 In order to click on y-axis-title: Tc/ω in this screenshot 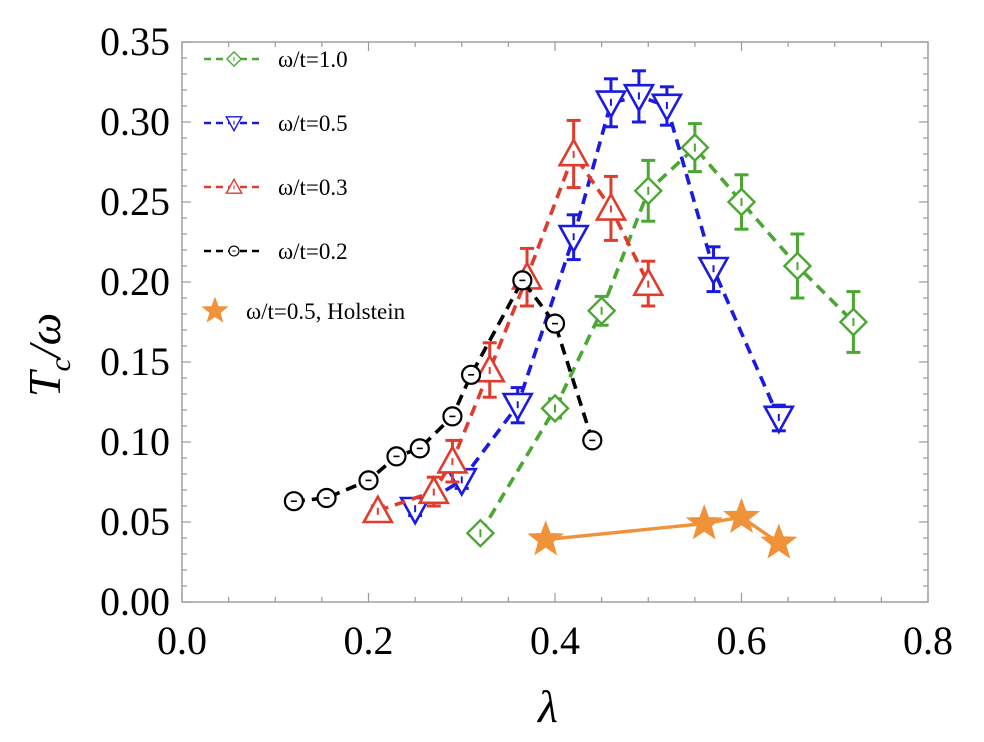, I will do `click(48, 355)`.